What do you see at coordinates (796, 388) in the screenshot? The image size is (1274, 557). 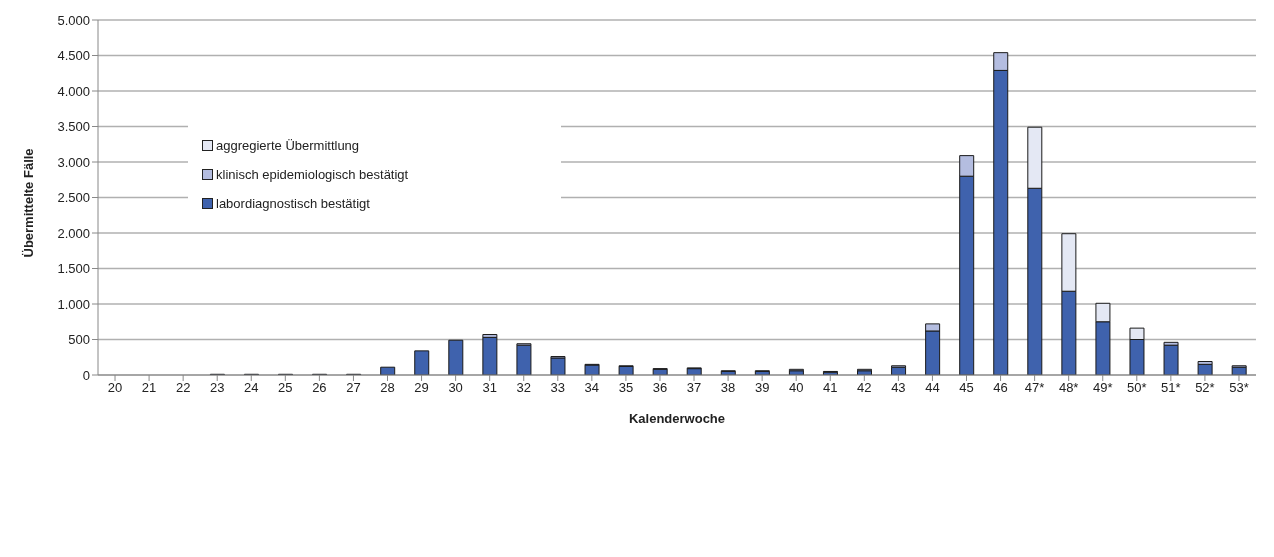 I see `x-tick-label: 40` at bounding box center [796, 388].